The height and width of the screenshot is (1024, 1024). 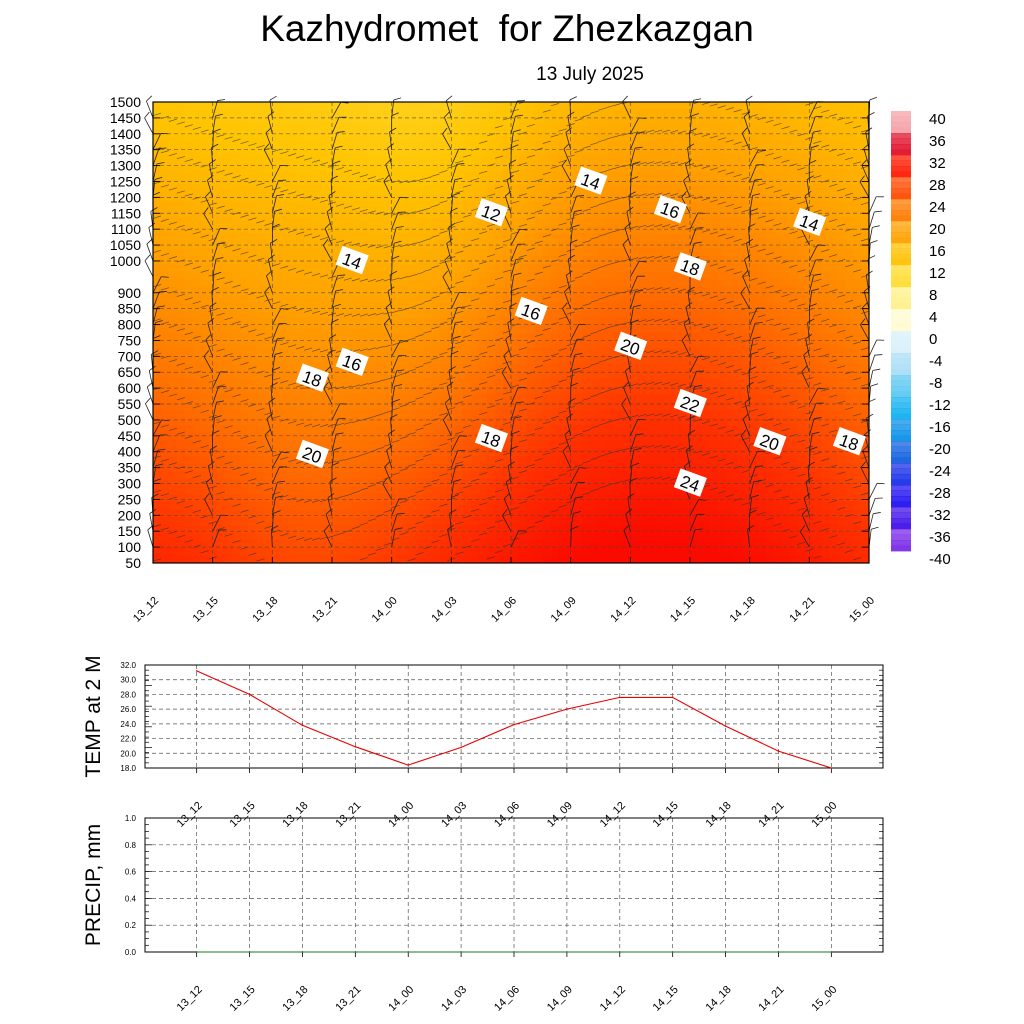 I want to click on y-tick-label: 50, so click(x=133, y=563).